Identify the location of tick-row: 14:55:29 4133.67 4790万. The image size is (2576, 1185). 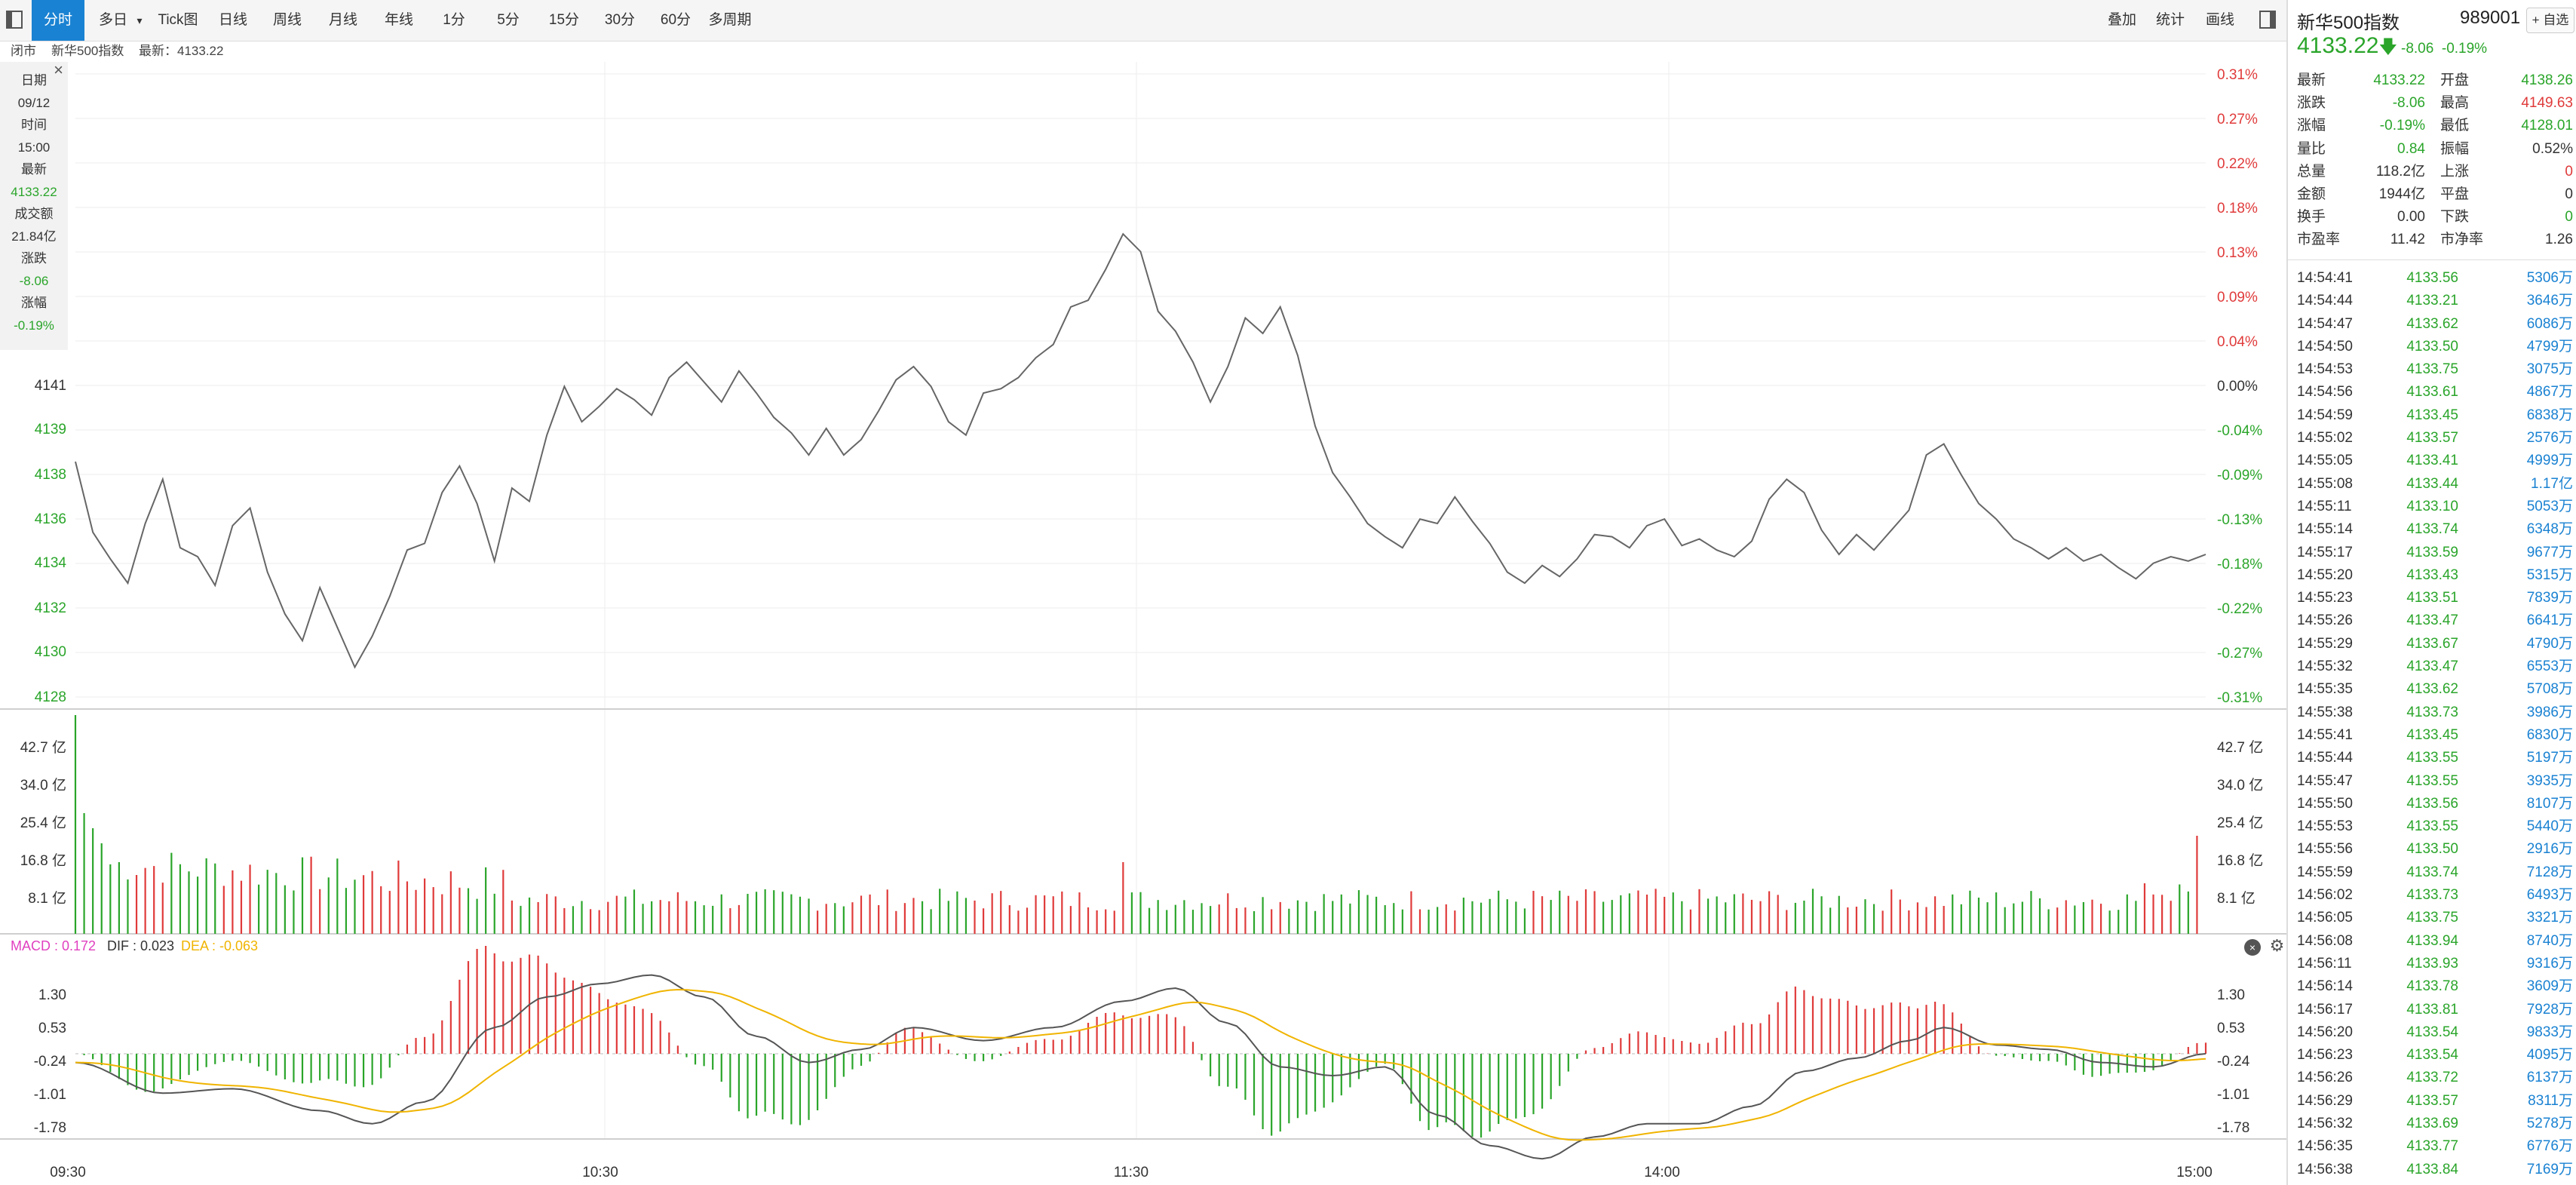
(2435, 644).